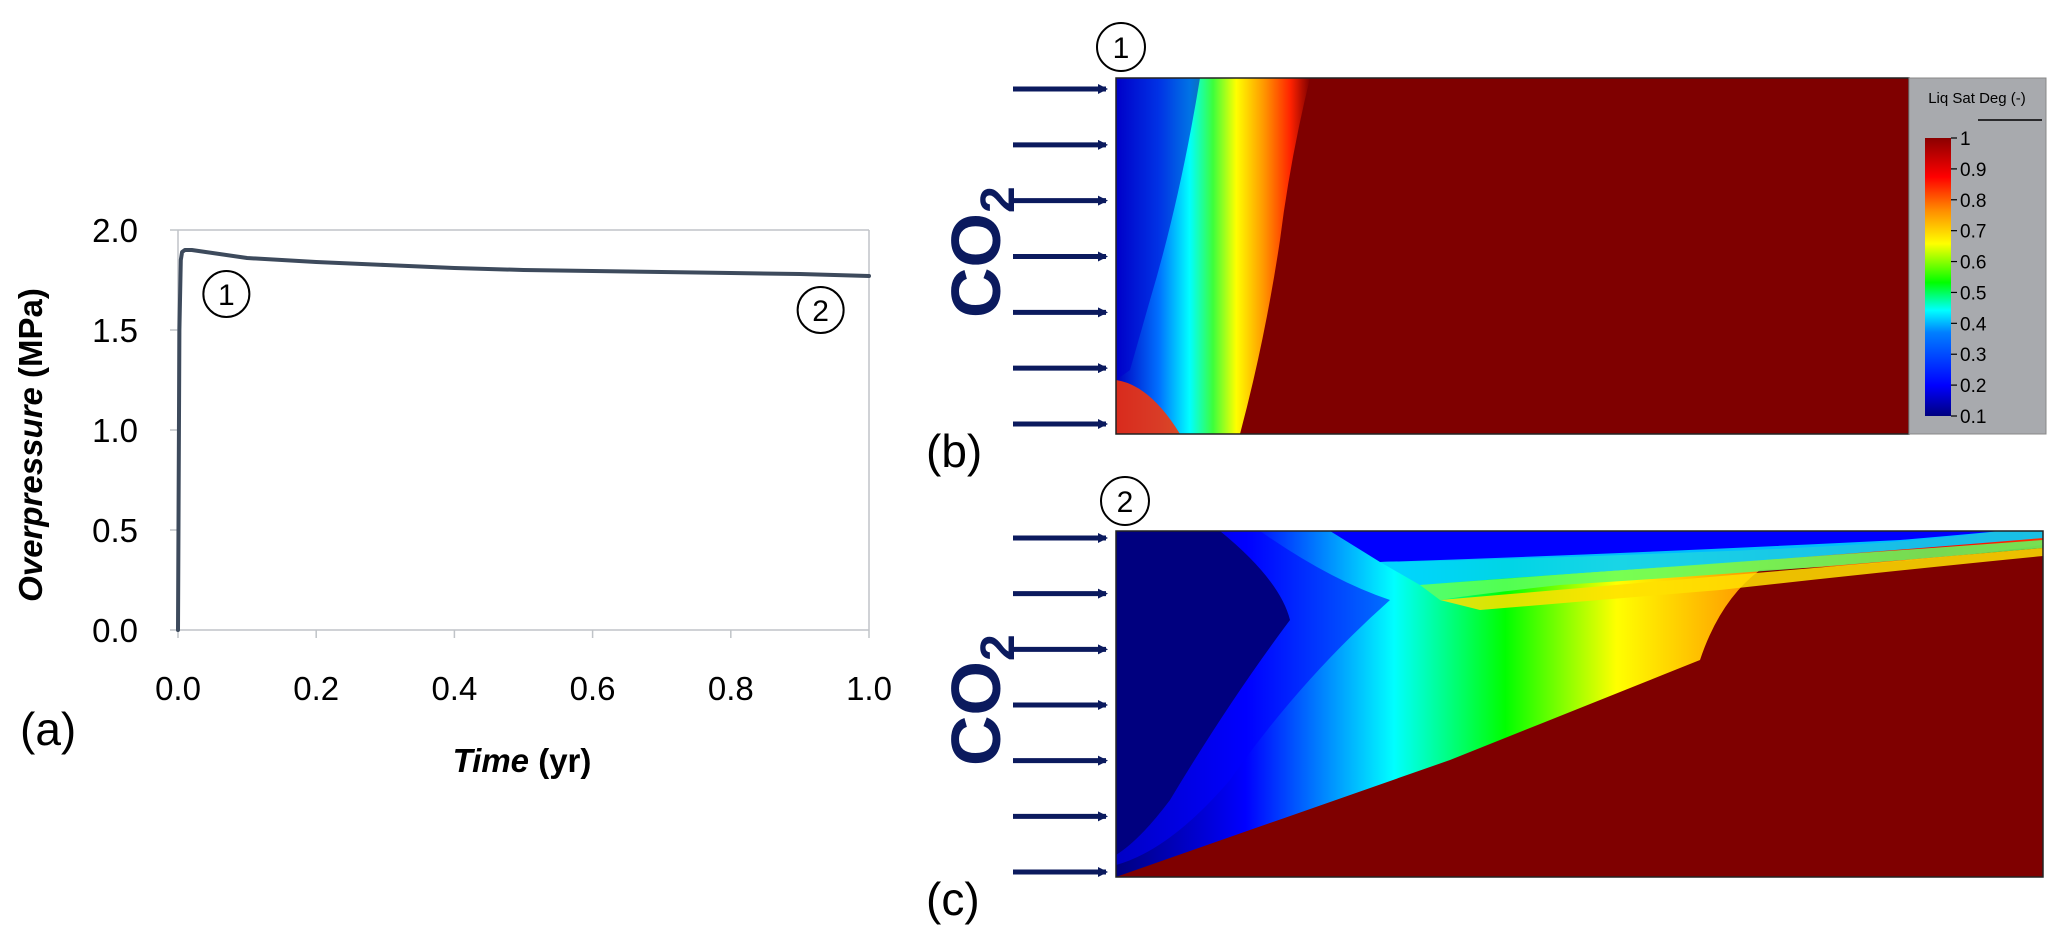  Describe the element at coordinates (178, 688) in the screenshot. I see `x-tick-label: 0.0` at that location.